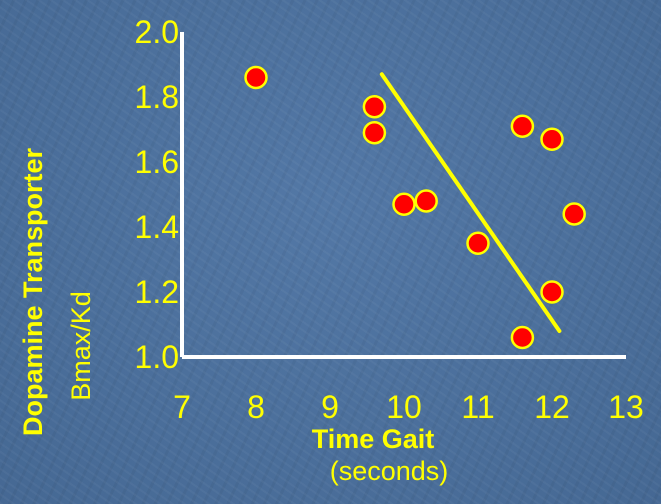 The height and width of the screenshot is (504, 661). What do you see at coordinates (157, 292) in the screenshot?
I see `y-tick-label: 1.2` at bounding box center [157, 292].